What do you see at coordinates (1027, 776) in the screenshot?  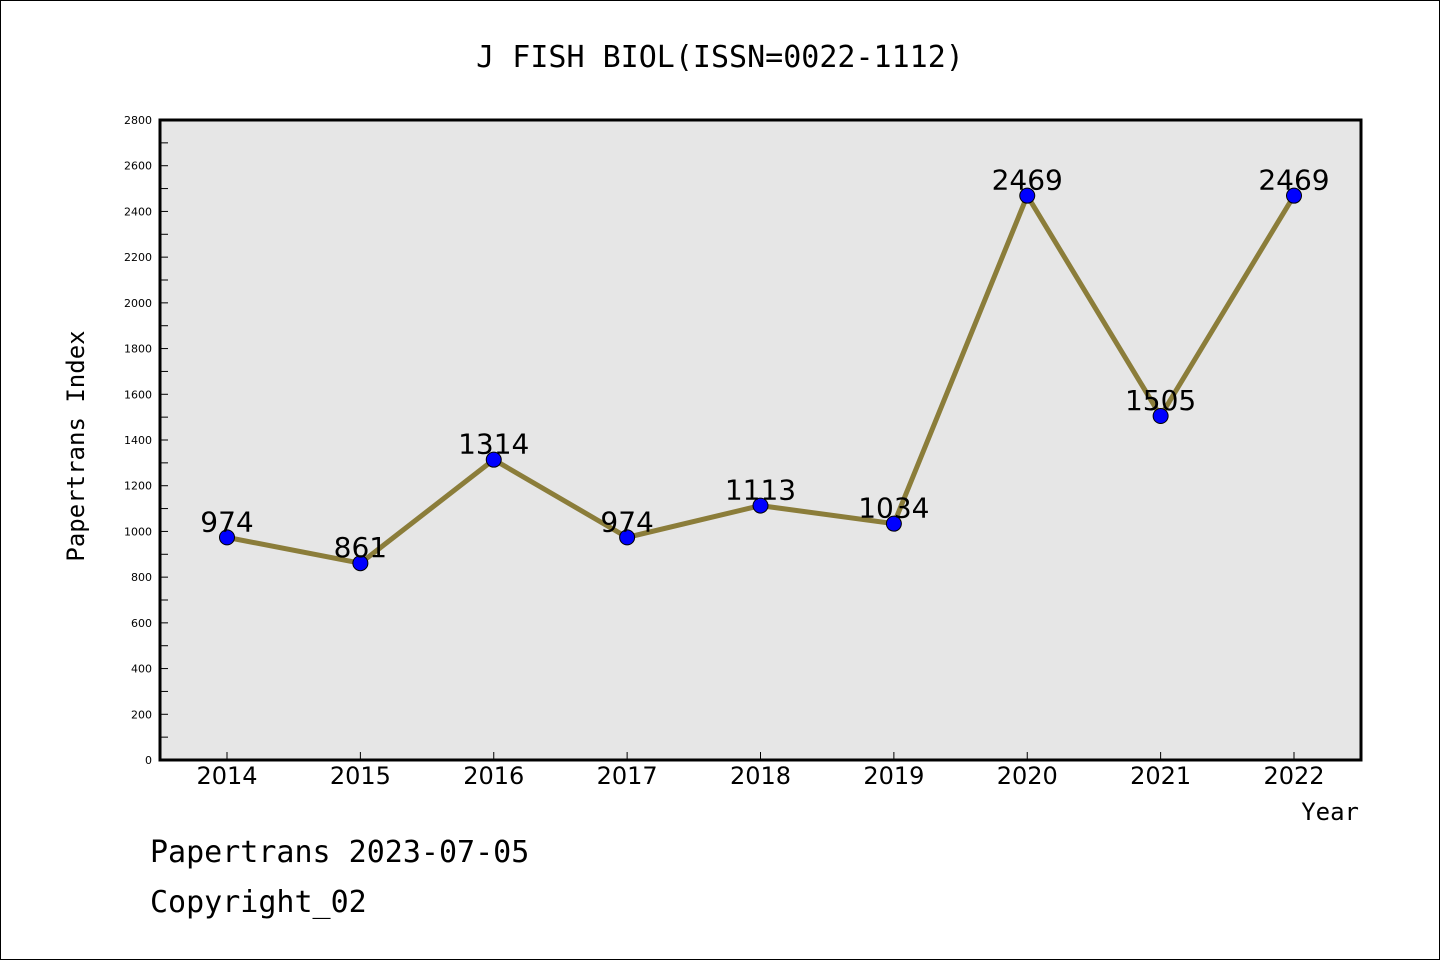 I see `x-tick-label: 2020` at bounding box center [1027, 776].